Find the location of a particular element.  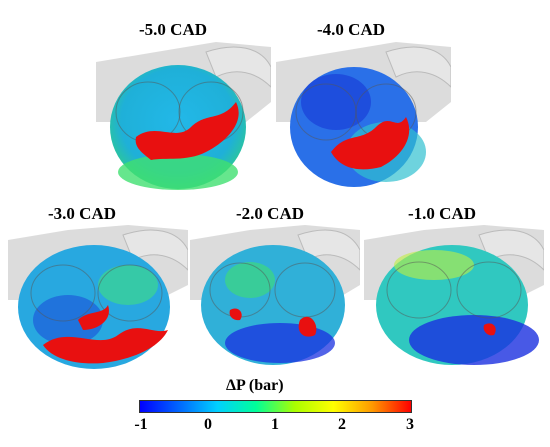

colorbar is located at coordinates (275, 406).